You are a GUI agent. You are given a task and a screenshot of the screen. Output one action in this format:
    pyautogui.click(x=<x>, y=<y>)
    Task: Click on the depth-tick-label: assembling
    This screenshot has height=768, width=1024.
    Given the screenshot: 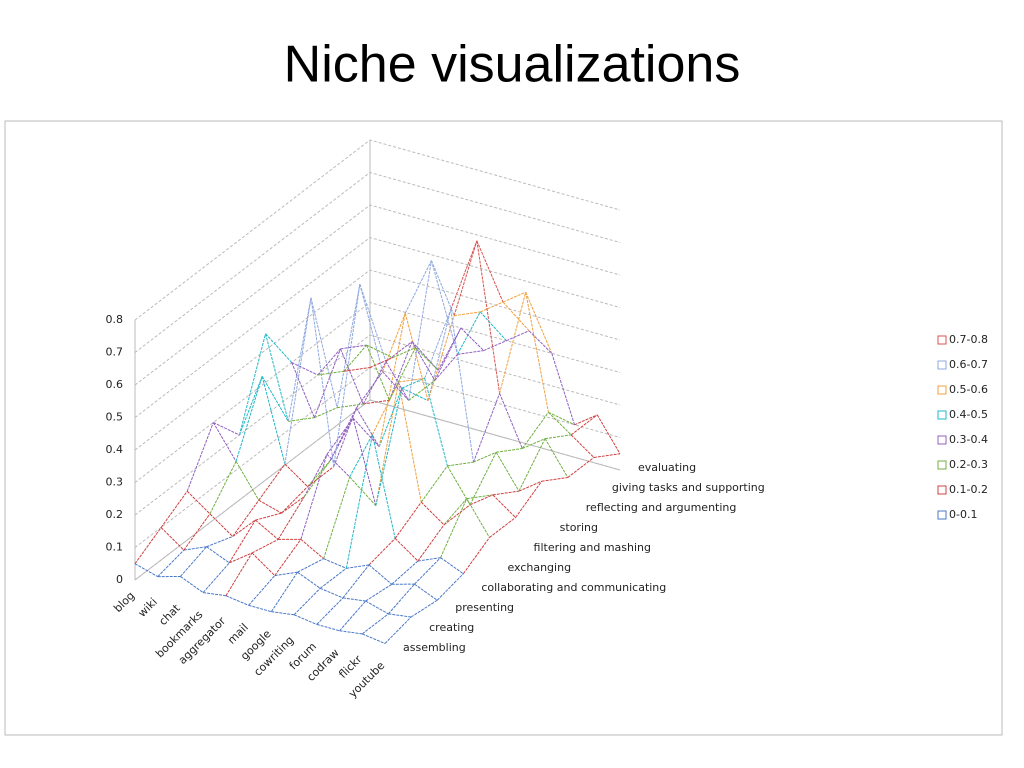 What is the action you would take?
    pyautogui.click(x=434, y=647)
    